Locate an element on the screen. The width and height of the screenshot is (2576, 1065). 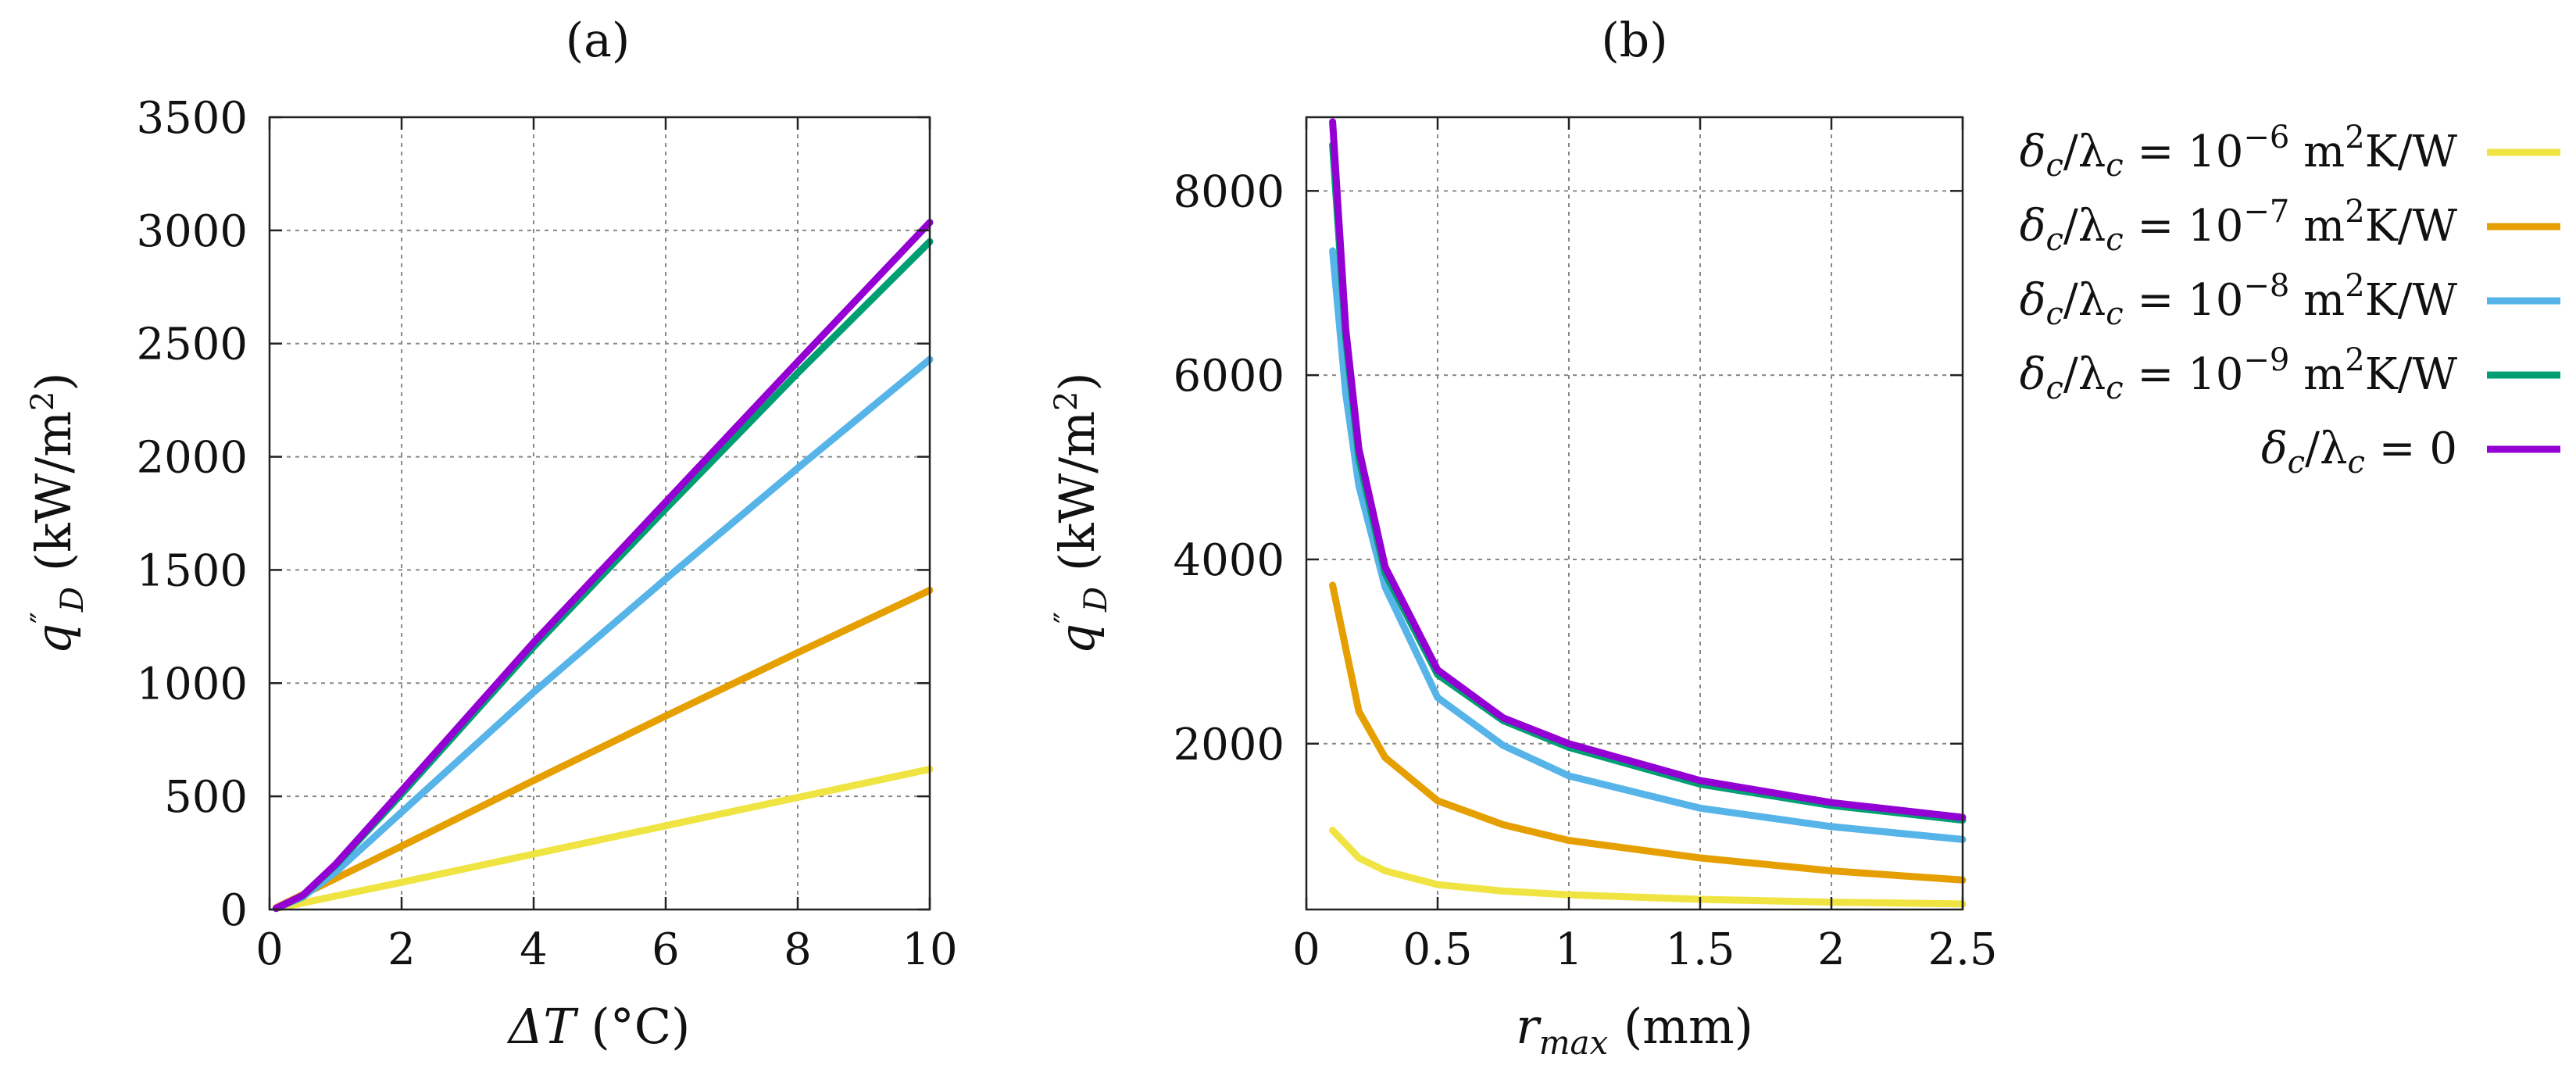
panel-a-ylabel: q″D (kW/m2) is located at coordinates (58, 513).